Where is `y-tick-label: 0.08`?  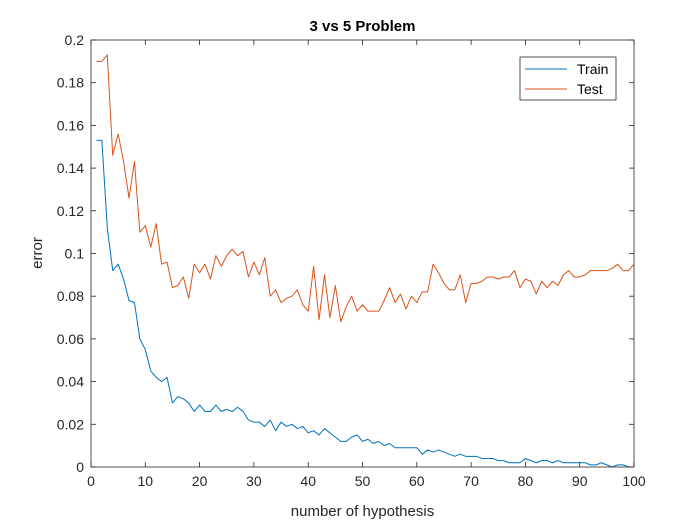
y-tick-label: 0.08 is located at coordinates (70, 296).